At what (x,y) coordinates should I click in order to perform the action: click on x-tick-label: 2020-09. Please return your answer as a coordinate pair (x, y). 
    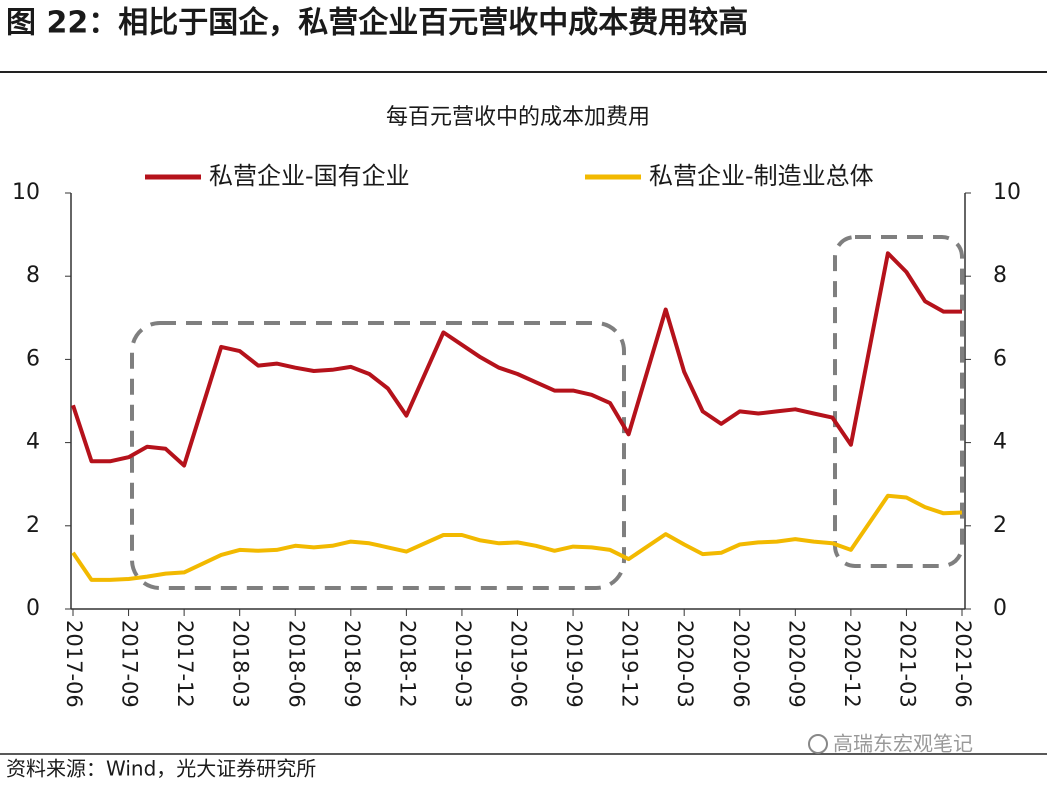
    Looking at the image, I should click on (796, 664).